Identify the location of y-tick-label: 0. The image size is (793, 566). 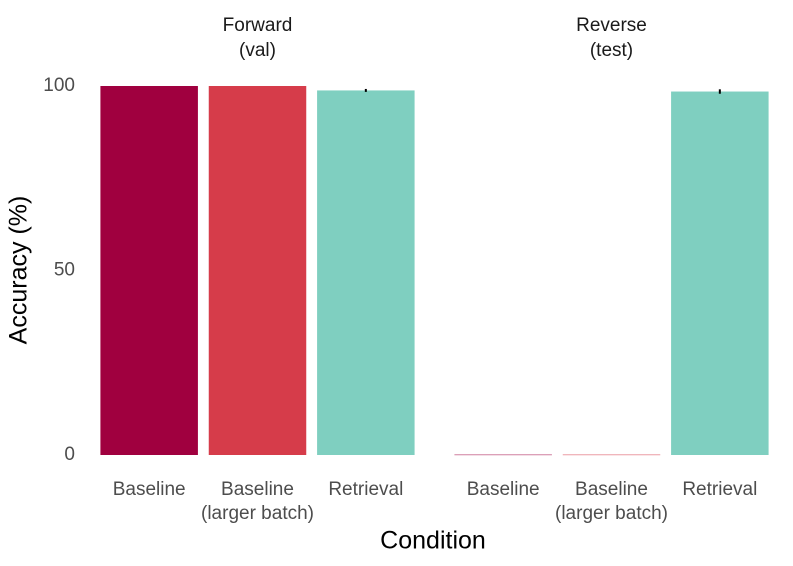
(69, 454).